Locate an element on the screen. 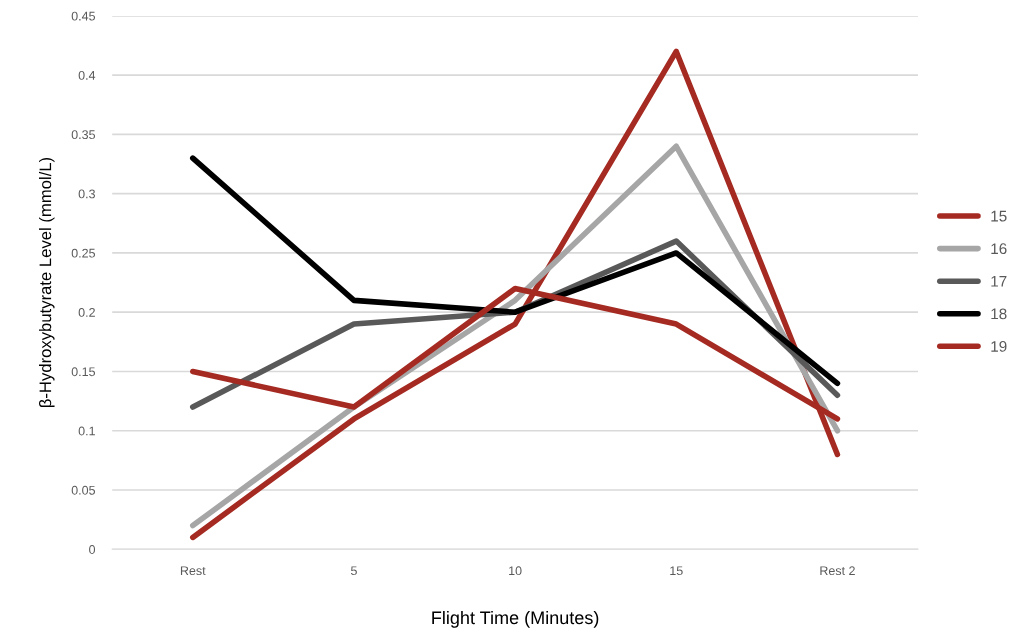 Image resolution: width=1020 pixels, height=635 pixels. legend-label: 16 is located at coordinates (999, 249).